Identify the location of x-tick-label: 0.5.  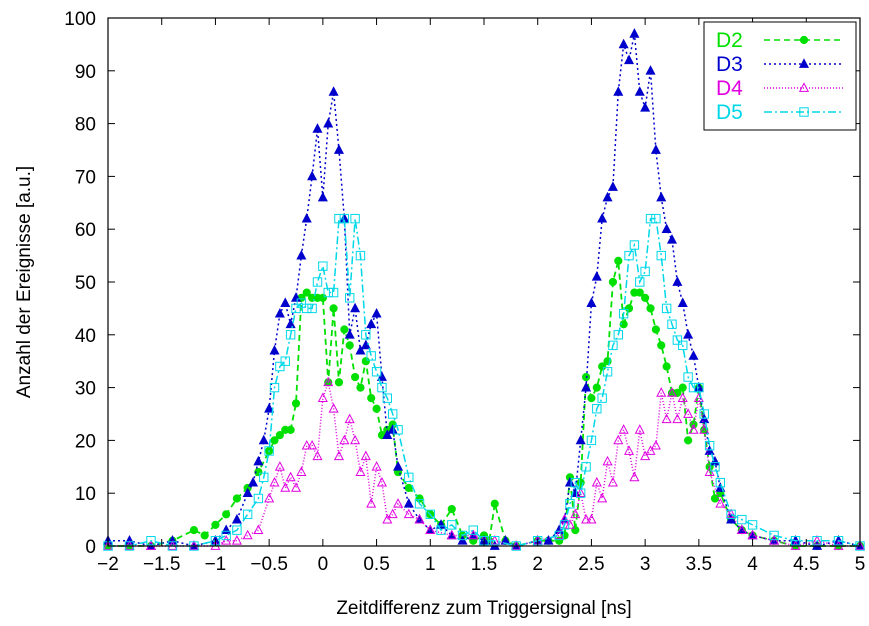
(376, 564).